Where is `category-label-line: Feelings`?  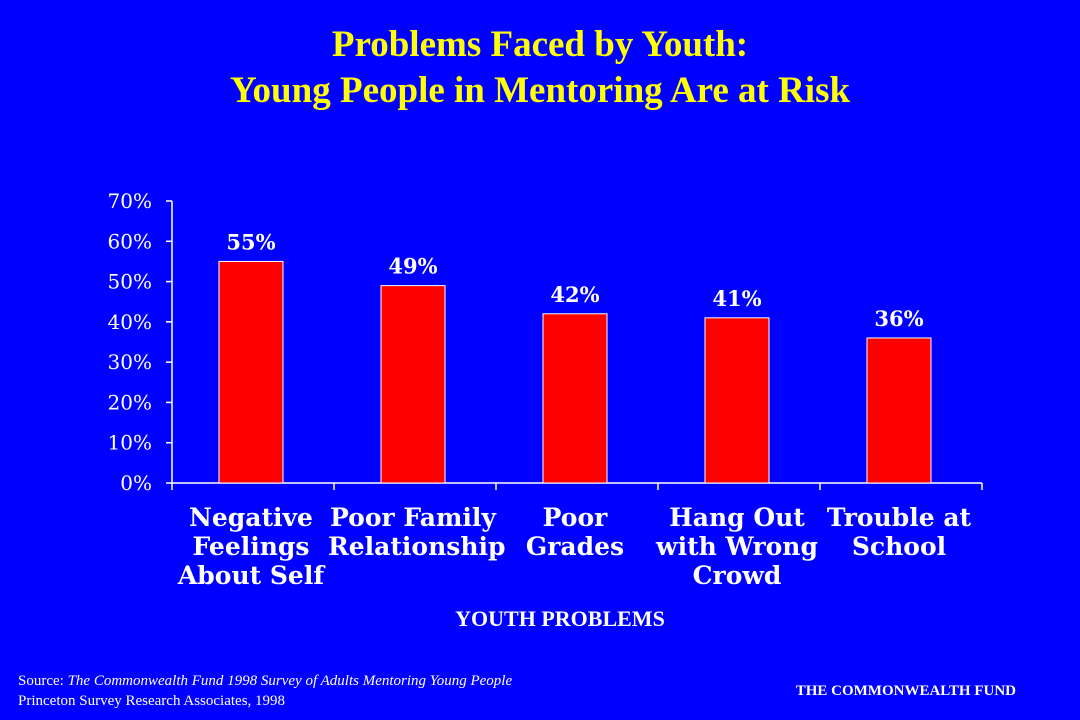 category-label-line: Feelings is located at coordinates (251, 546).